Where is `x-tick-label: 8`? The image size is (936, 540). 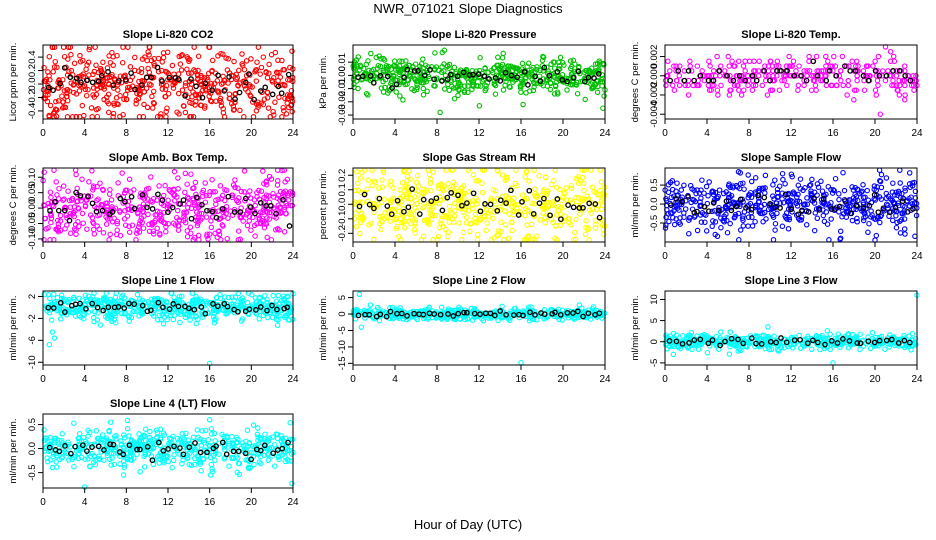
x-tick-label: 8 is located at coordinates (437, 133).